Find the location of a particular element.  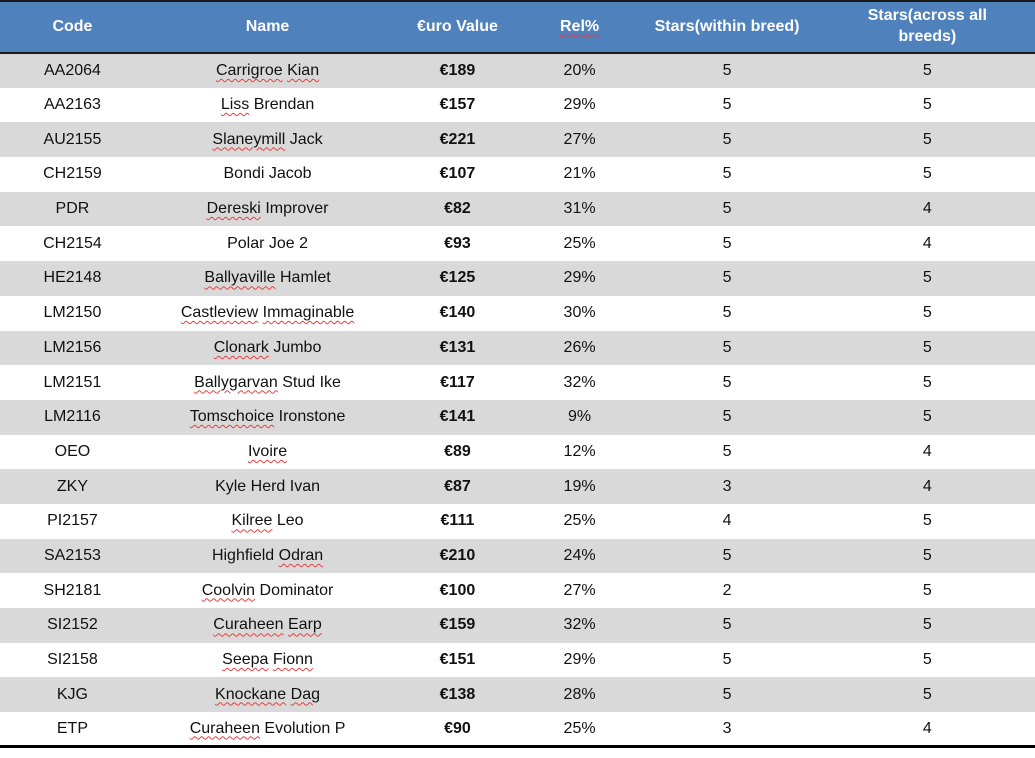

cell-name: Kyle Herd Ivan is located at coordinates (267, 486).